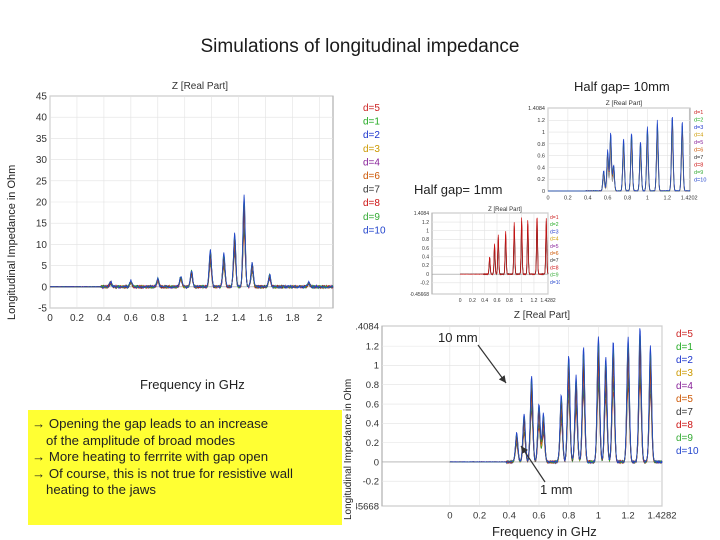  Describe the element at coordinates (348, 449) in the screenshot. I see `bottom-y-axis-label: Longitudinal Impedance in Ohm` at that location.